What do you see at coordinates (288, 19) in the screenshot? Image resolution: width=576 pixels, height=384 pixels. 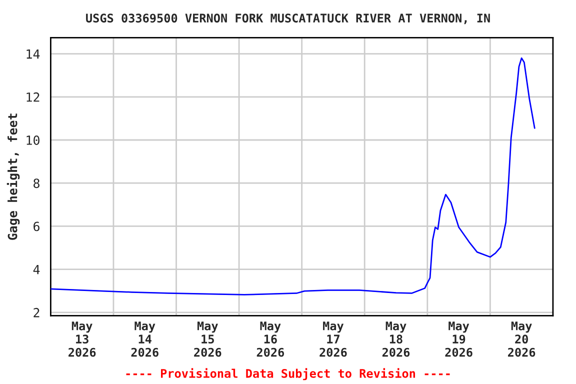 I see `chart-title: USGS 03369500 VERNON FORK MUSCATATUCK RIVER AT VERNON, IN` at bounding box center [288, 19].